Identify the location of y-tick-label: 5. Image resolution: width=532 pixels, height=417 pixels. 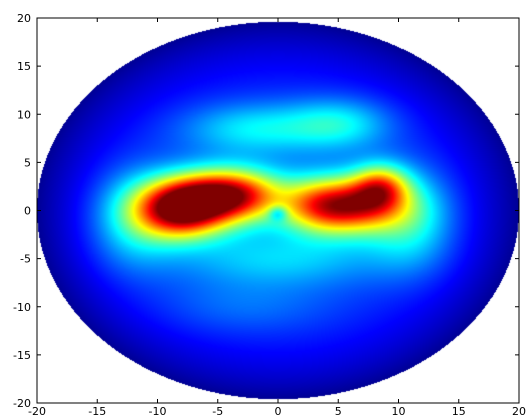
(27, 162).